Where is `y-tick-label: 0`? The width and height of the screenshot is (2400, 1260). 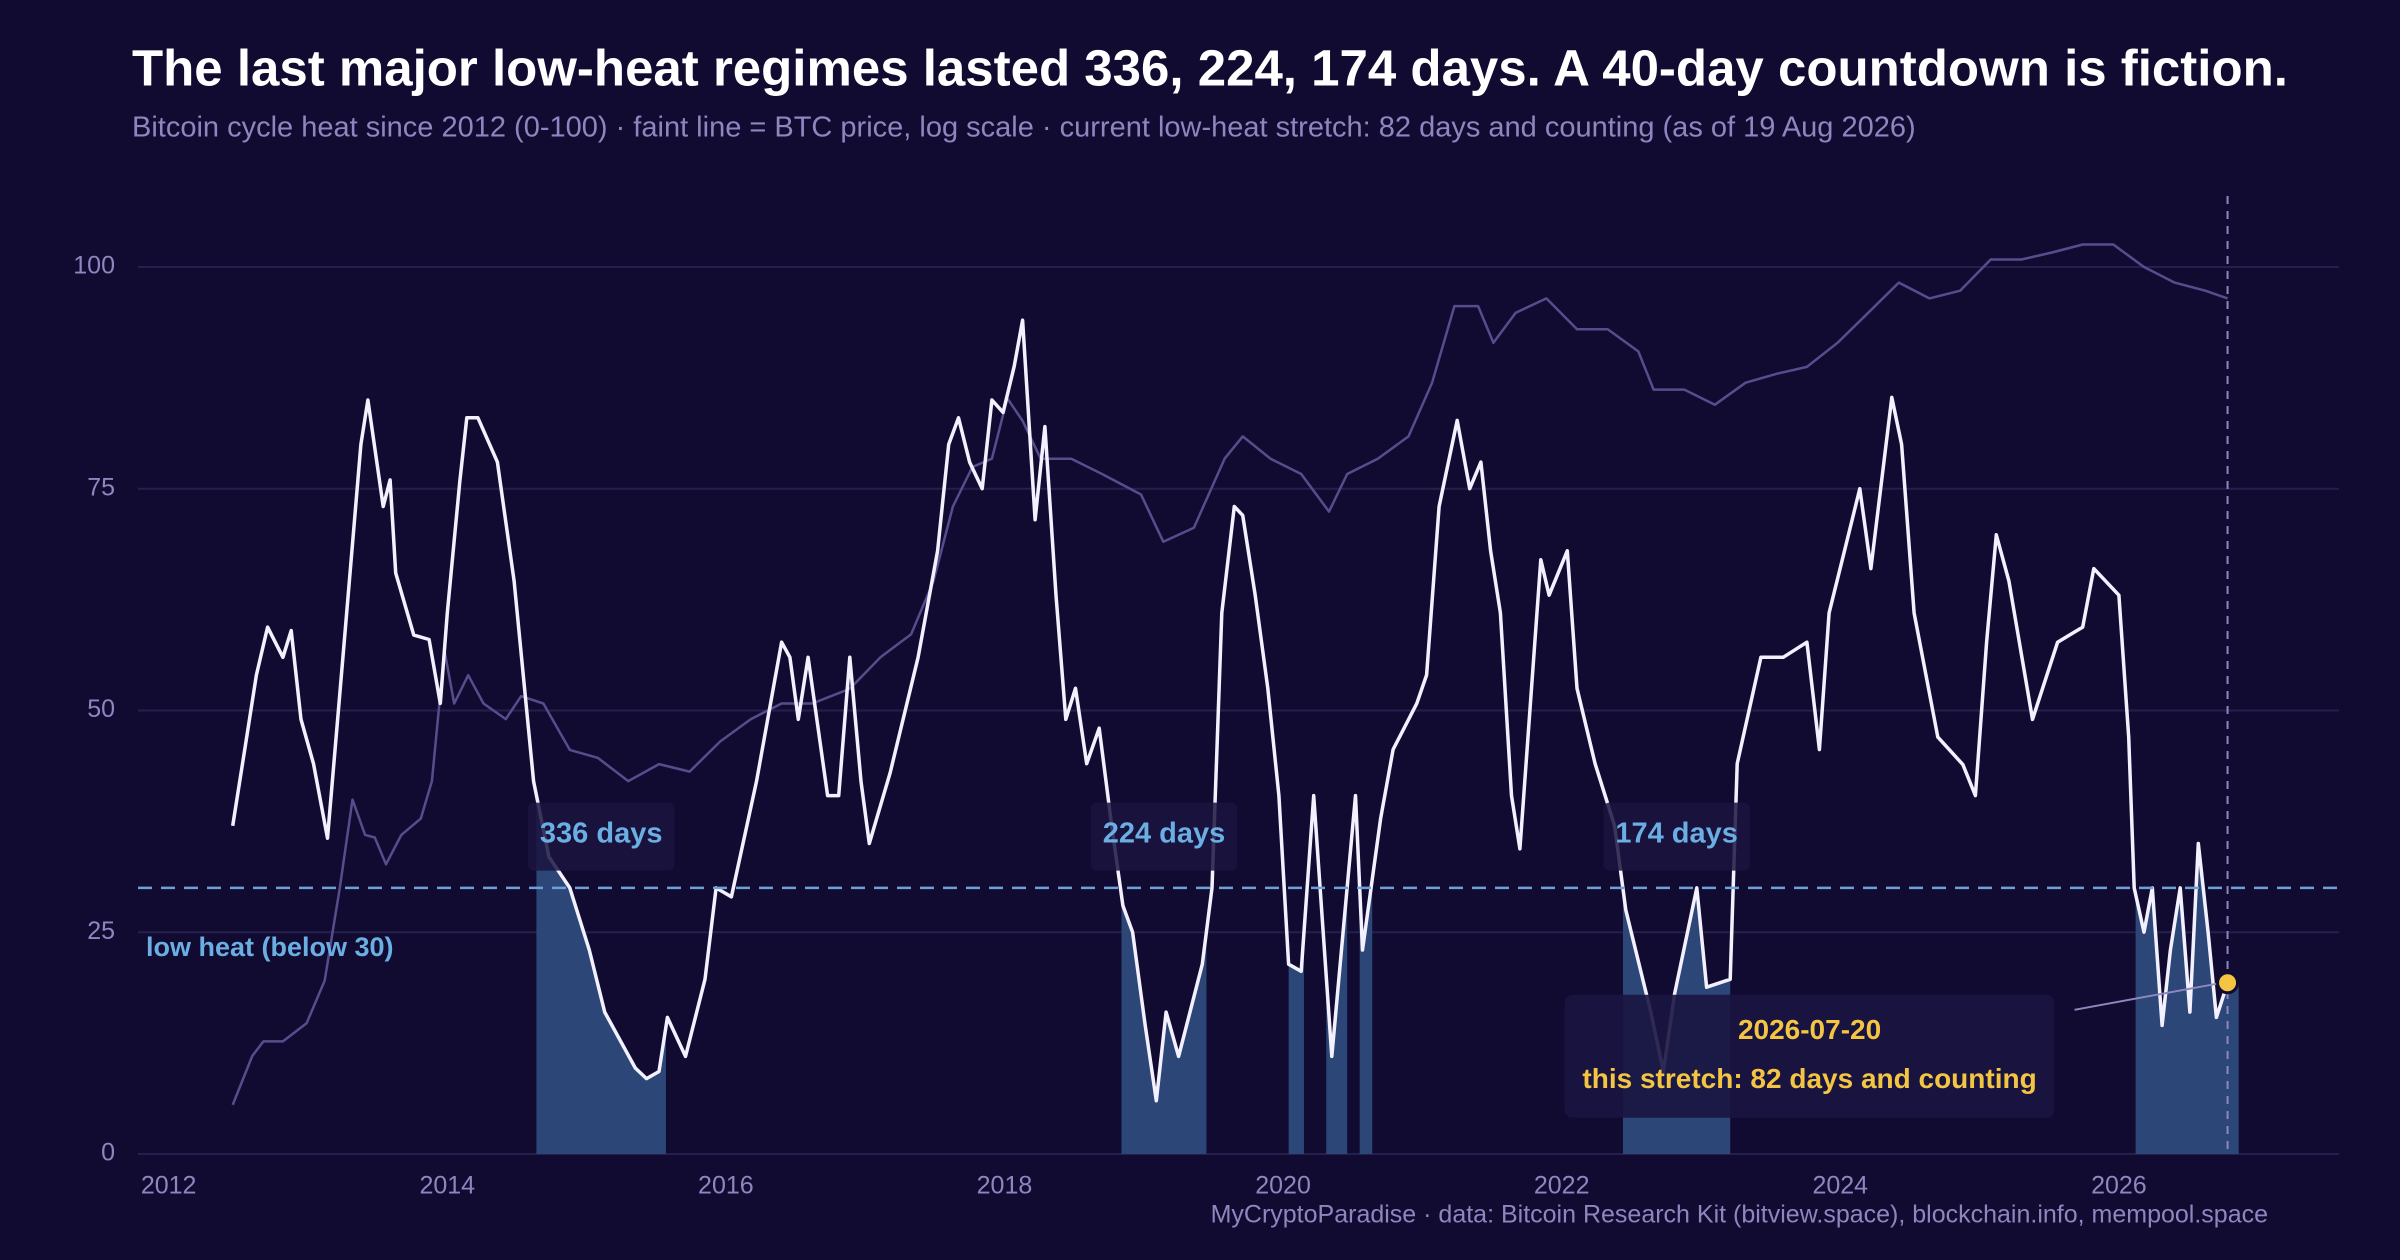
y-tick-label: 0 is located at coordinates (108, 1153).